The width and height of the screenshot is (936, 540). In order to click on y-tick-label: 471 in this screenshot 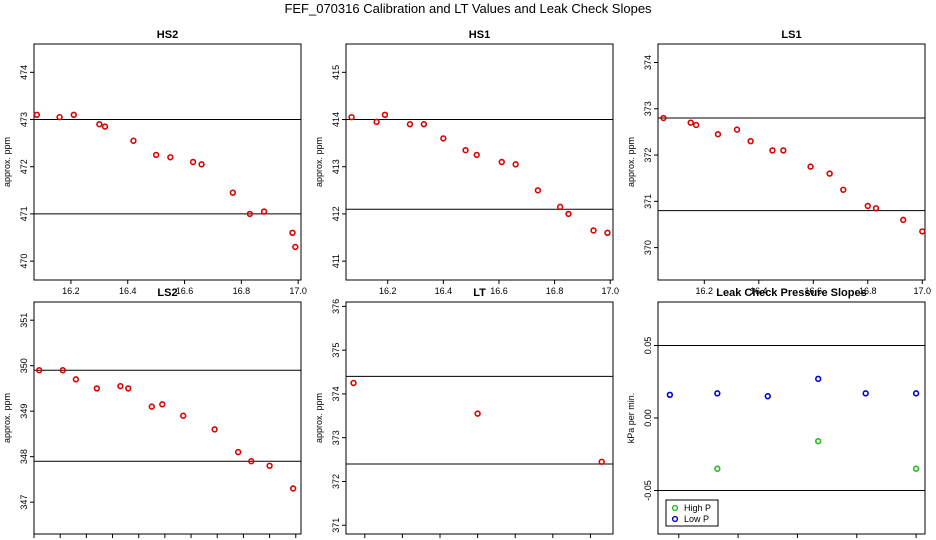, I will do `click(24, 213)`.